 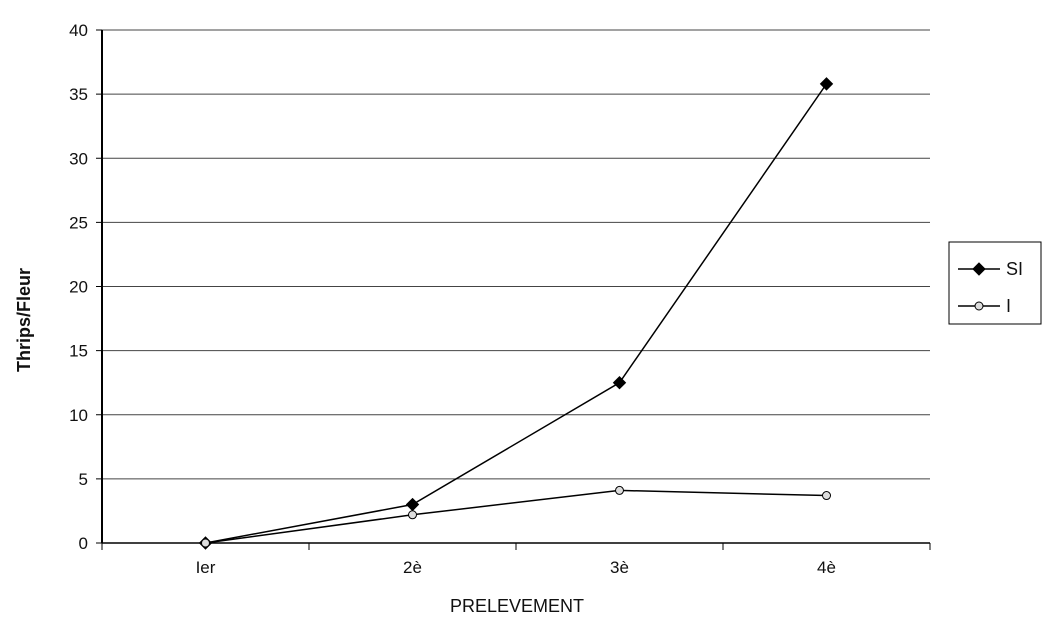 What do you see at coordinates (517, 606) in the screenshot?
I see `x-axis-title: PRELEVEMENT` at bounding box center [517, 606].